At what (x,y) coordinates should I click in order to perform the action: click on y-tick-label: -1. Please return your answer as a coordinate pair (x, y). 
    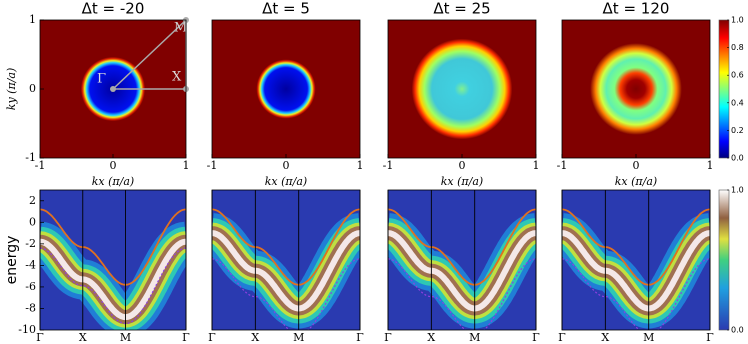
    Looking at the image, I should click on (30, 157).